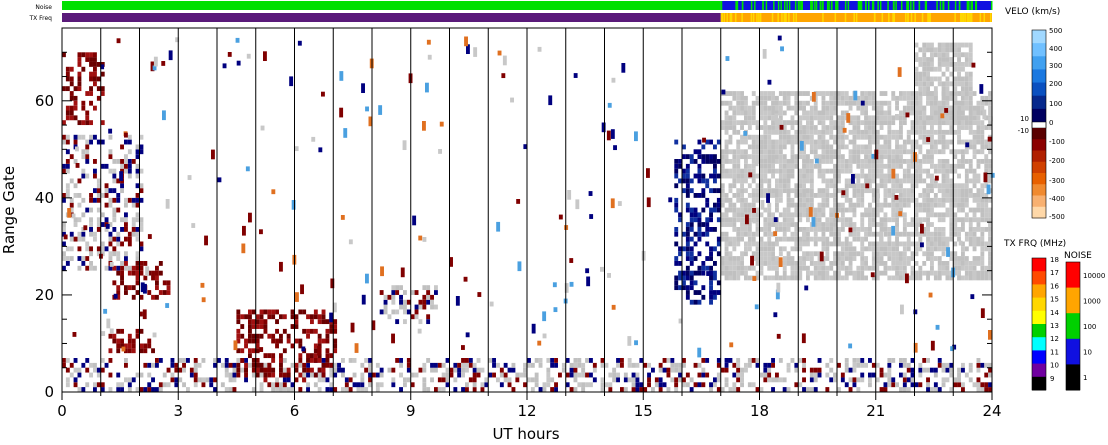  What do you see at coordinates (1054, 326) in the screenshot?
I see `txfrq-scale-label: 13` at bounding box center [1054, 326].